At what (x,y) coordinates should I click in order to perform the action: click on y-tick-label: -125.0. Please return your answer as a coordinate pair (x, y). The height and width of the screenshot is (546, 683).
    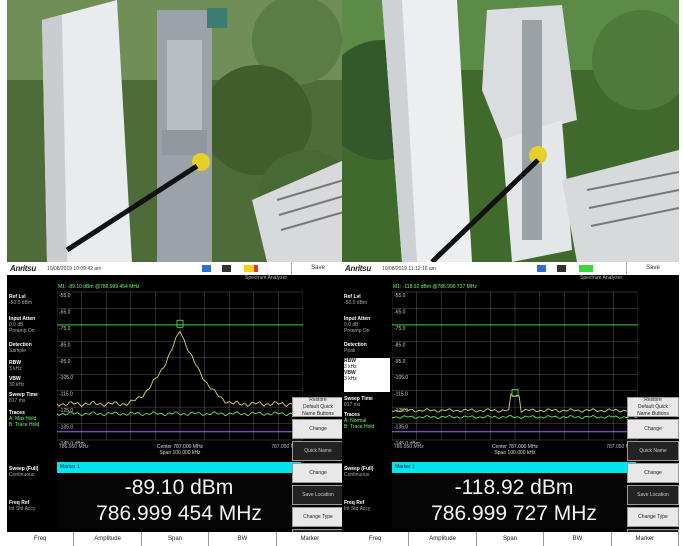
    Looking at the image, I should click on (66, 411).